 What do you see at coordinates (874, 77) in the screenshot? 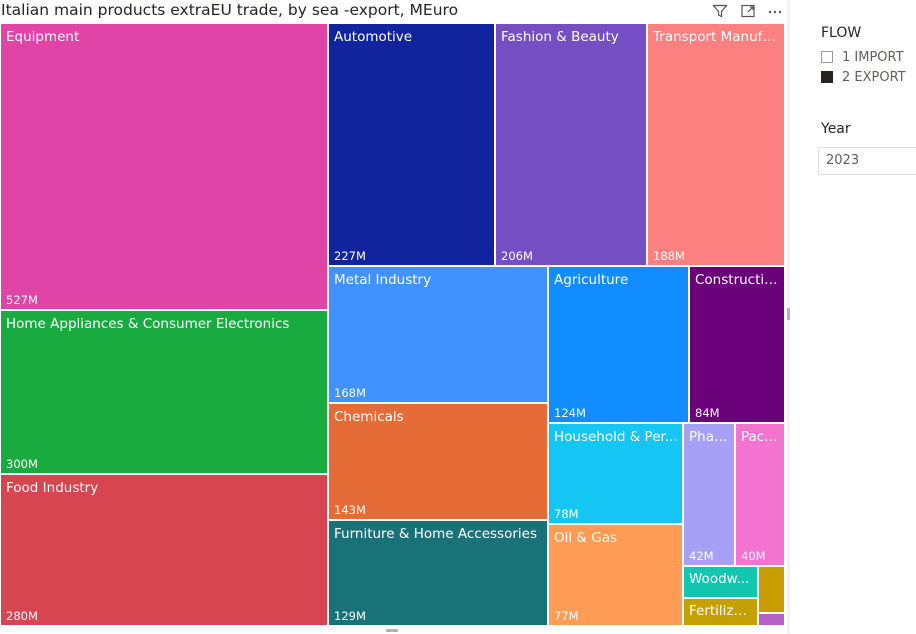
I see `flow-option-label: 2 EXPORT` at bounding box center [874, 77].